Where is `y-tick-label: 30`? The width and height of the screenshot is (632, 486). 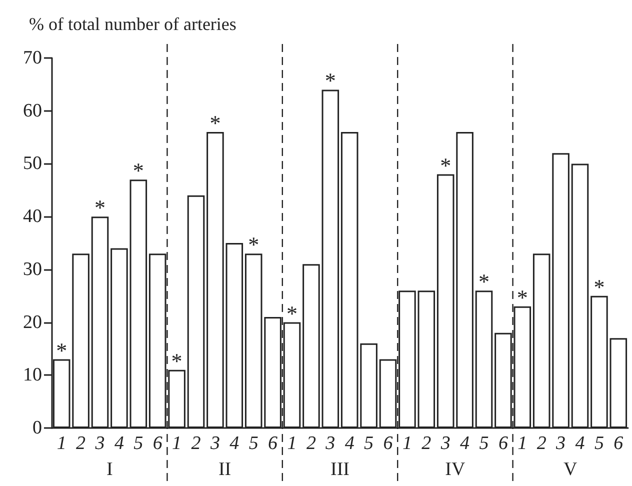
y-tick-label: 30 is located at coordinates (32, 269).